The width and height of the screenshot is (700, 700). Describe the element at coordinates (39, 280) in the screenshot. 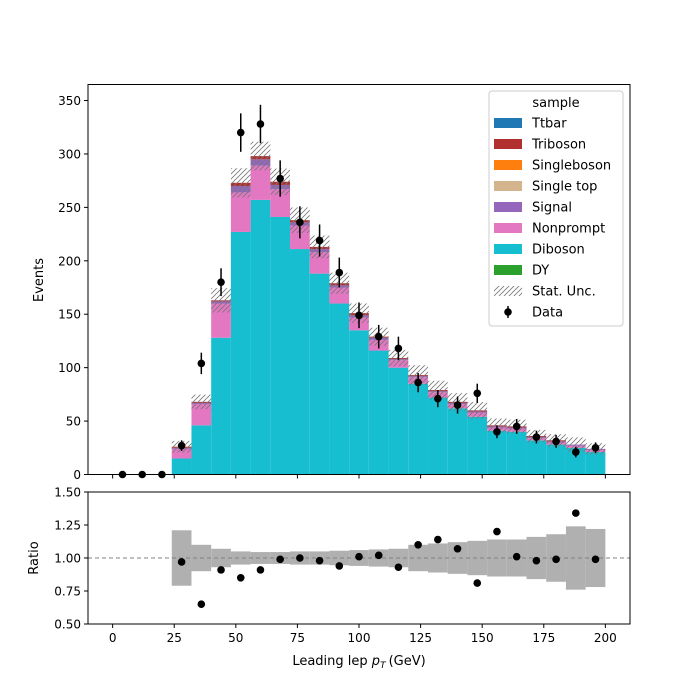

I see `main-y-axis-label: Events` at that location.